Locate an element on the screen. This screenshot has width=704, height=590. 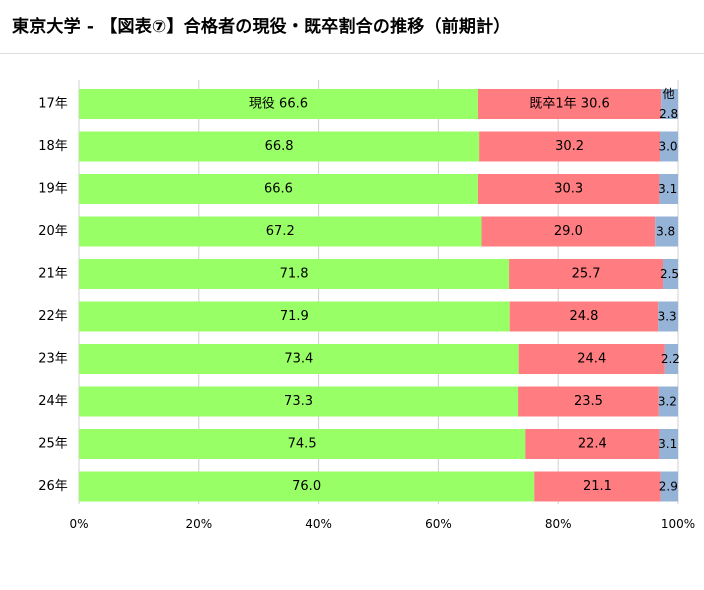
category-label-18年: 18年 is located at coordinates (53, 146).